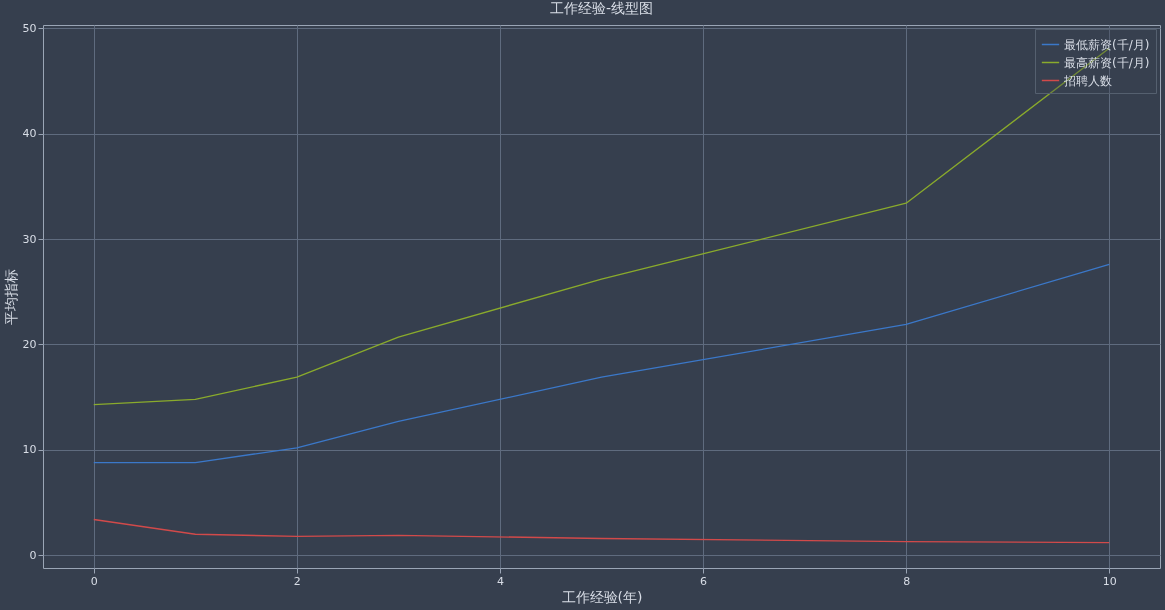 The height and width of the screenshot is (610, 1165). I want to click on x-axis-title: 工作经验(年), so click(602, 596).